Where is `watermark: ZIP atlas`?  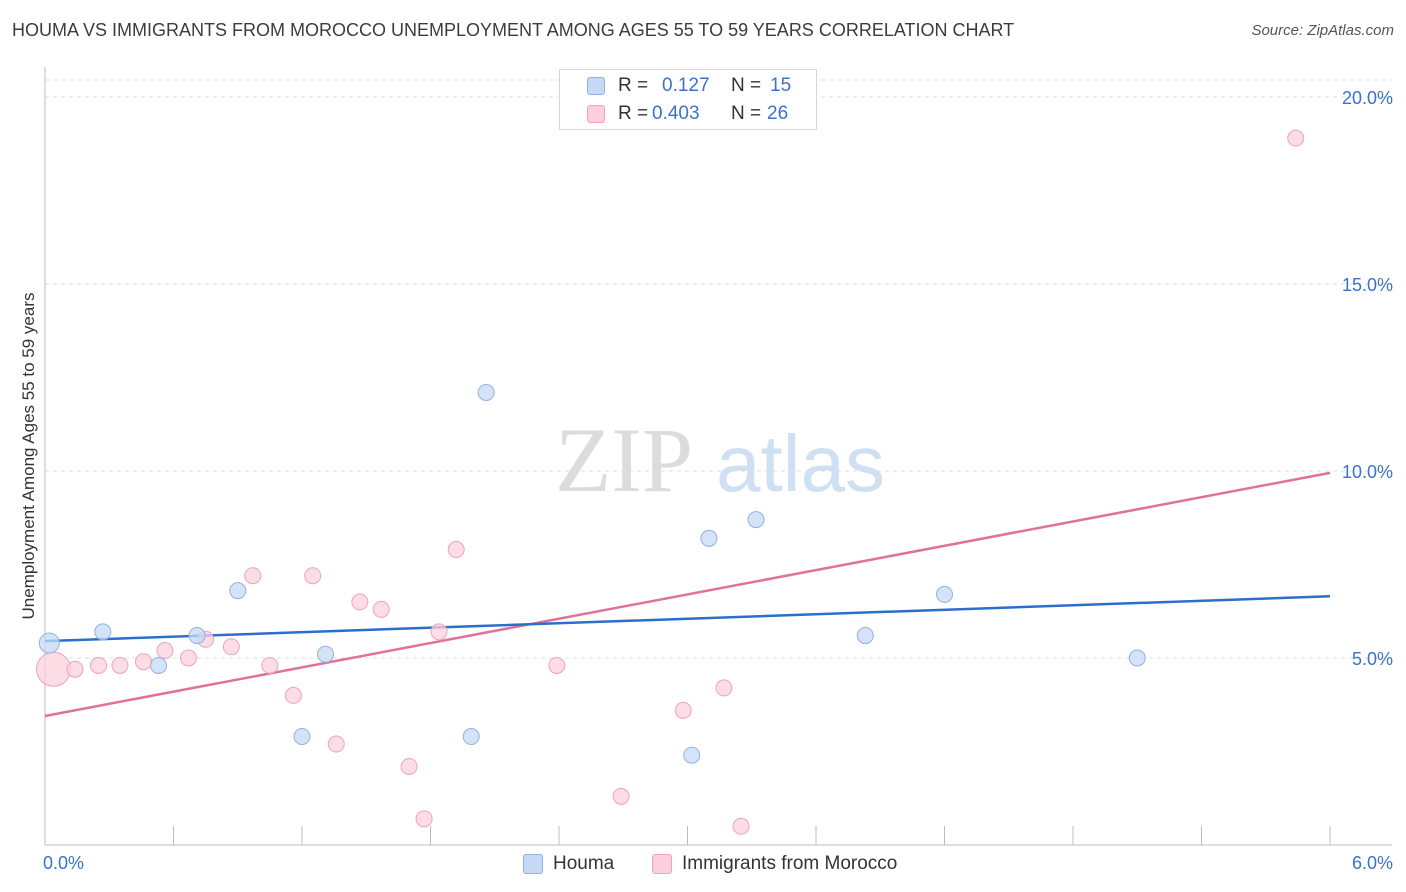
watermark: ZIP atlas is located at coordinates (720, 460).